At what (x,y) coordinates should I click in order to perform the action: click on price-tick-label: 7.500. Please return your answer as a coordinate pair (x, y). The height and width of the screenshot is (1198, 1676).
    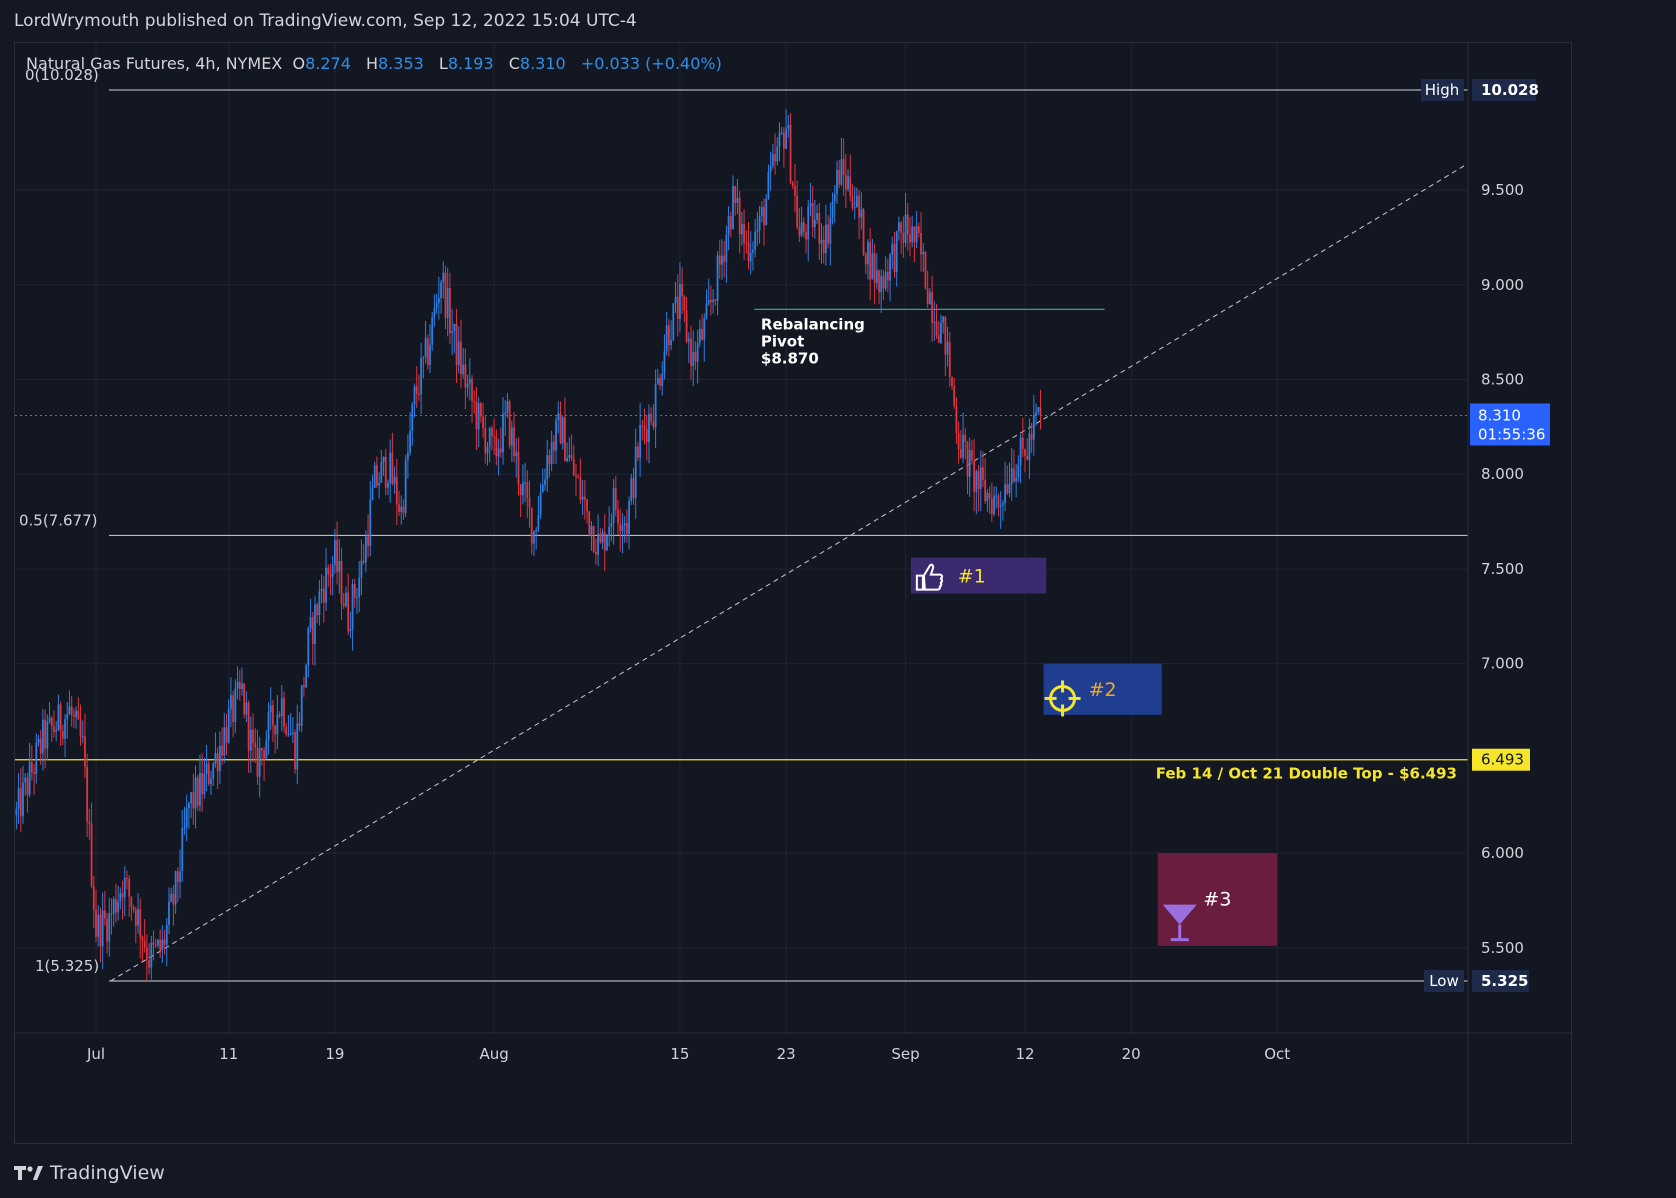
    Looking at the image, I should click on (1502, 569).